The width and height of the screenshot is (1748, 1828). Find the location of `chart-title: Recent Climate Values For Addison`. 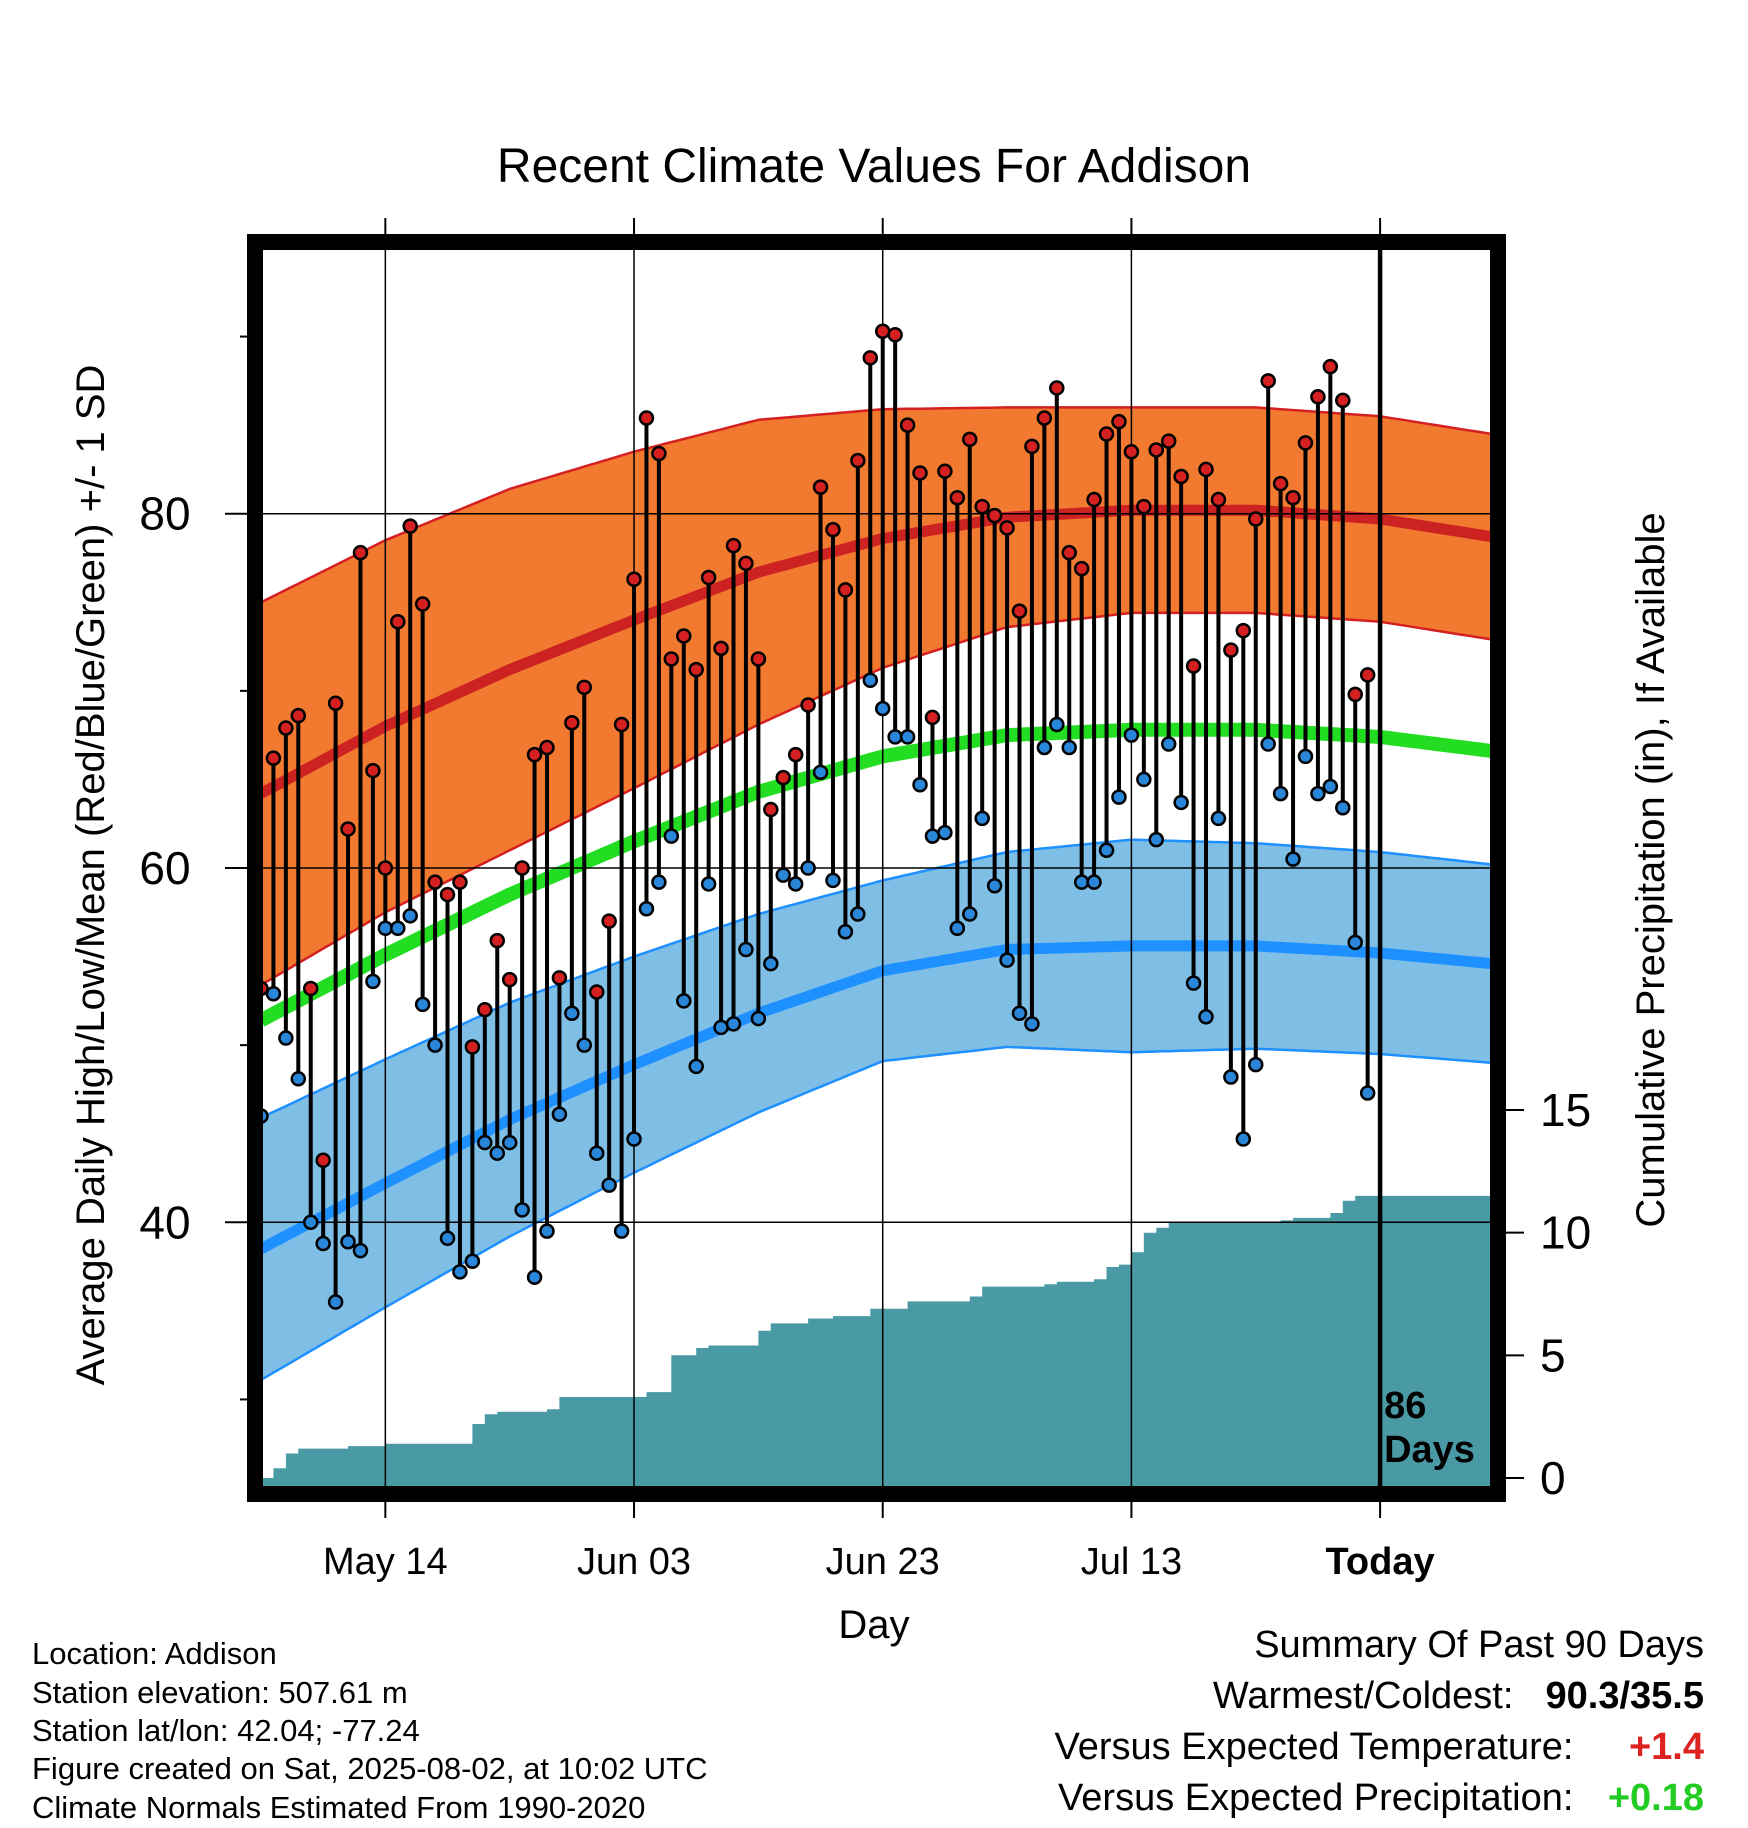

chart-title: Recent Climate Values For Addison is located at coordinates (874, 166).